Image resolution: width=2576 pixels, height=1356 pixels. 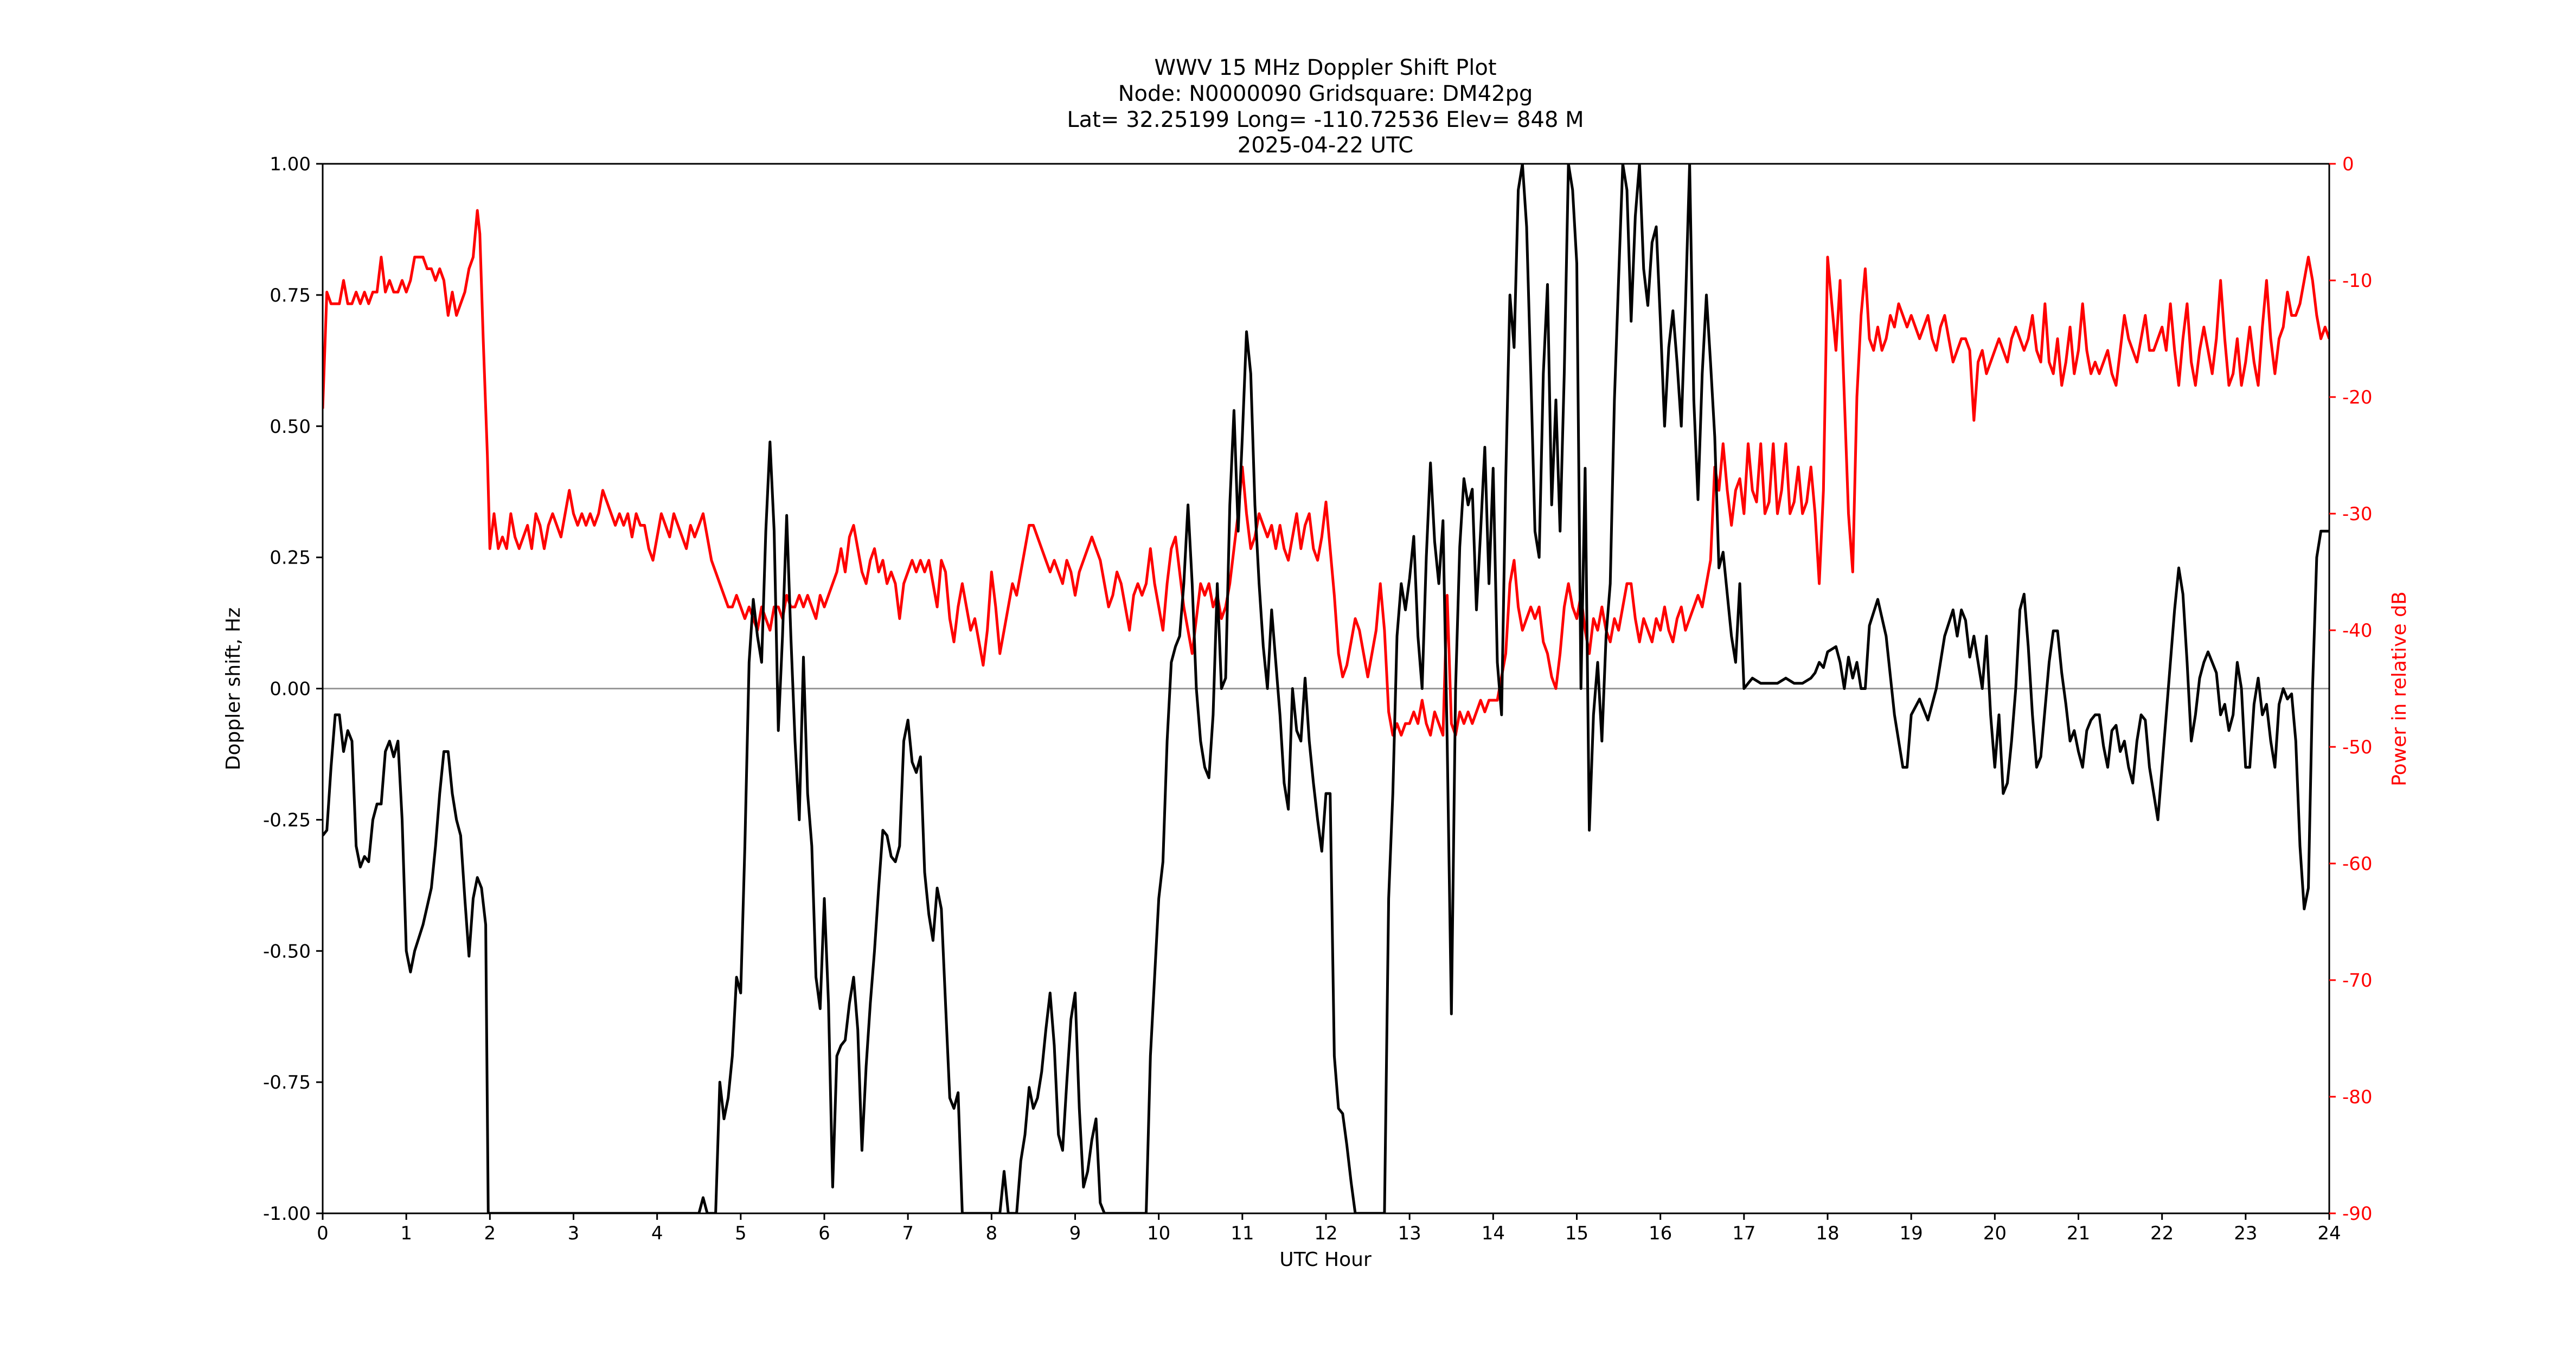 I want to click on x-tick-label: 8, so click(x=992, y=1233).